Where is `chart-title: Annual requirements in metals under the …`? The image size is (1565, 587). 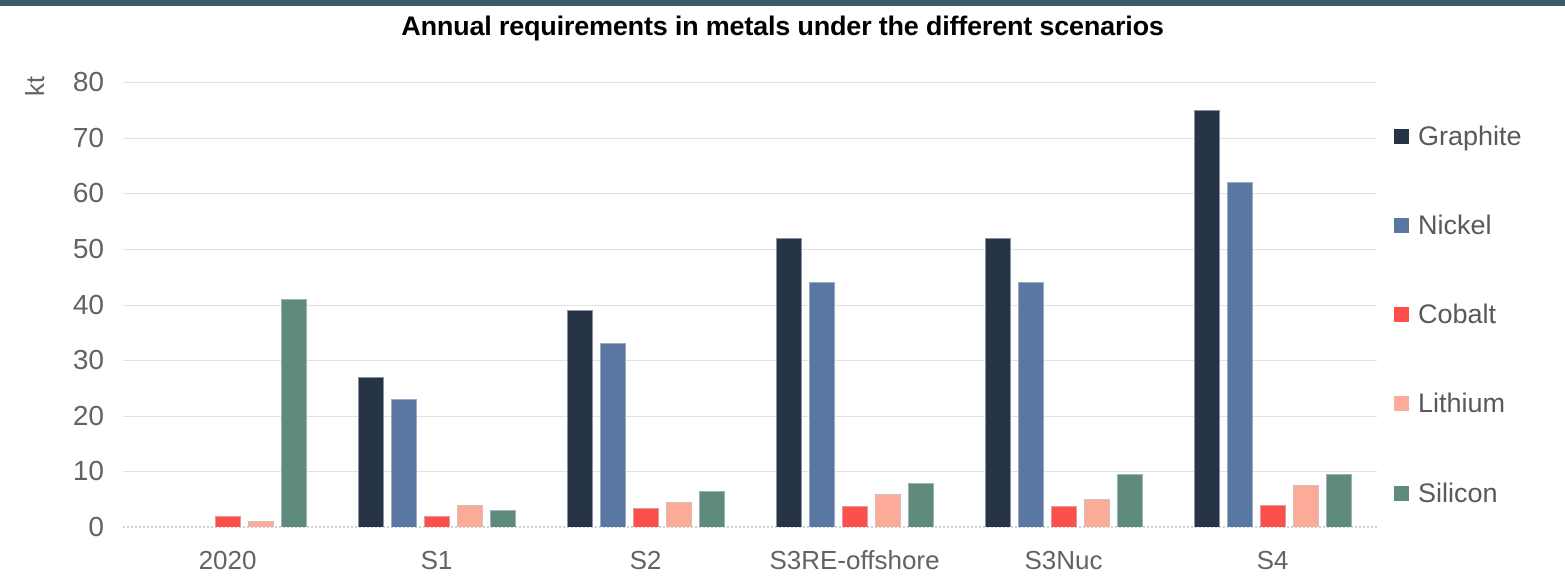
chart-title: Annual requirements in metals under the … is located at coordinates (782, 26).